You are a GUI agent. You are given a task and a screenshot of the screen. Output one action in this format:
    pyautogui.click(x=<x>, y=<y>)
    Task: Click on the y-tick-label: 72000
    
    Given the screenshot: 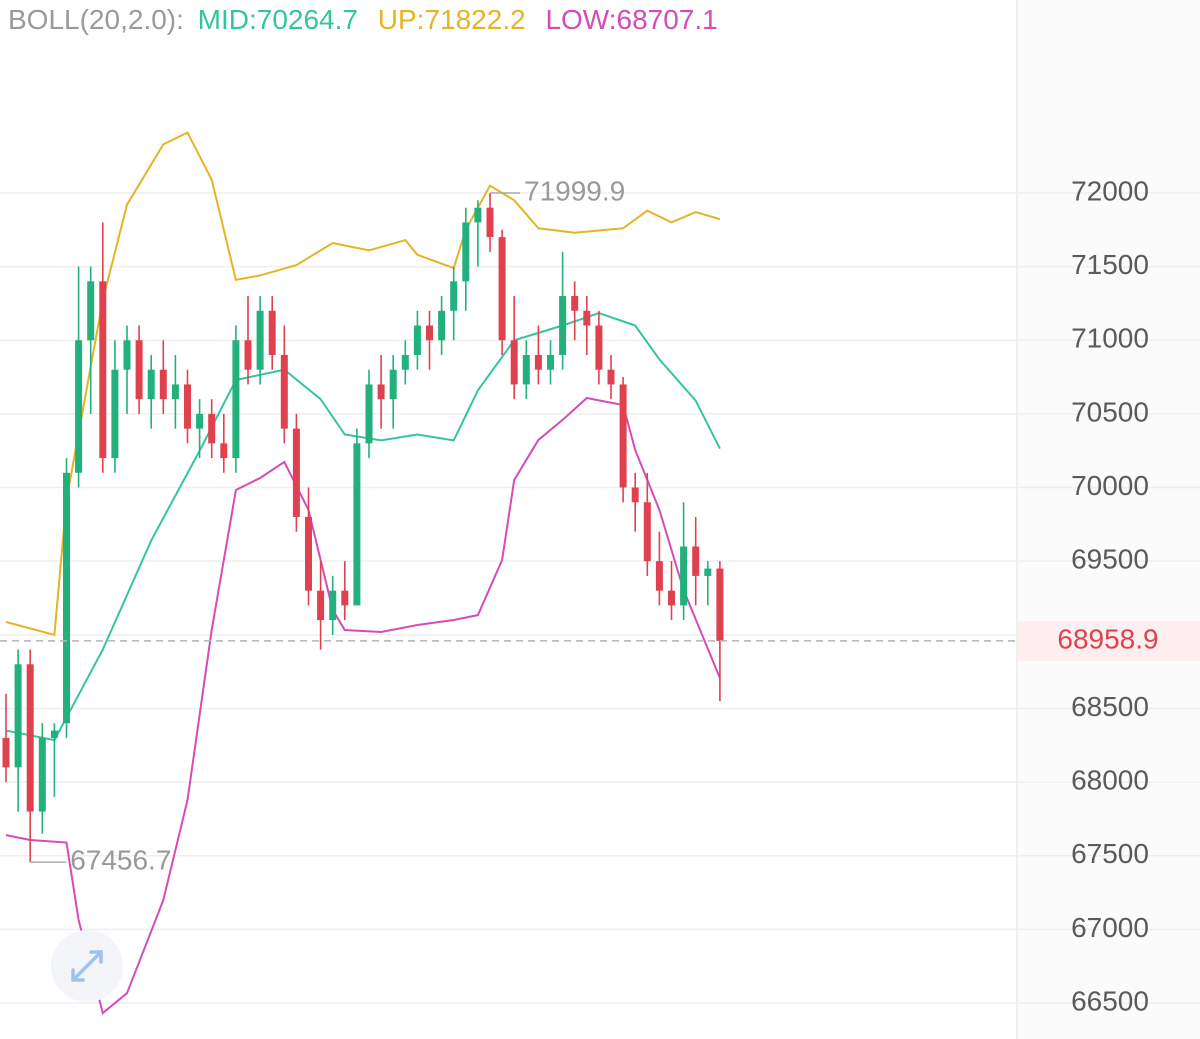 What is the action you would take?
    pyautogui.click(x=1110, y=190)
    